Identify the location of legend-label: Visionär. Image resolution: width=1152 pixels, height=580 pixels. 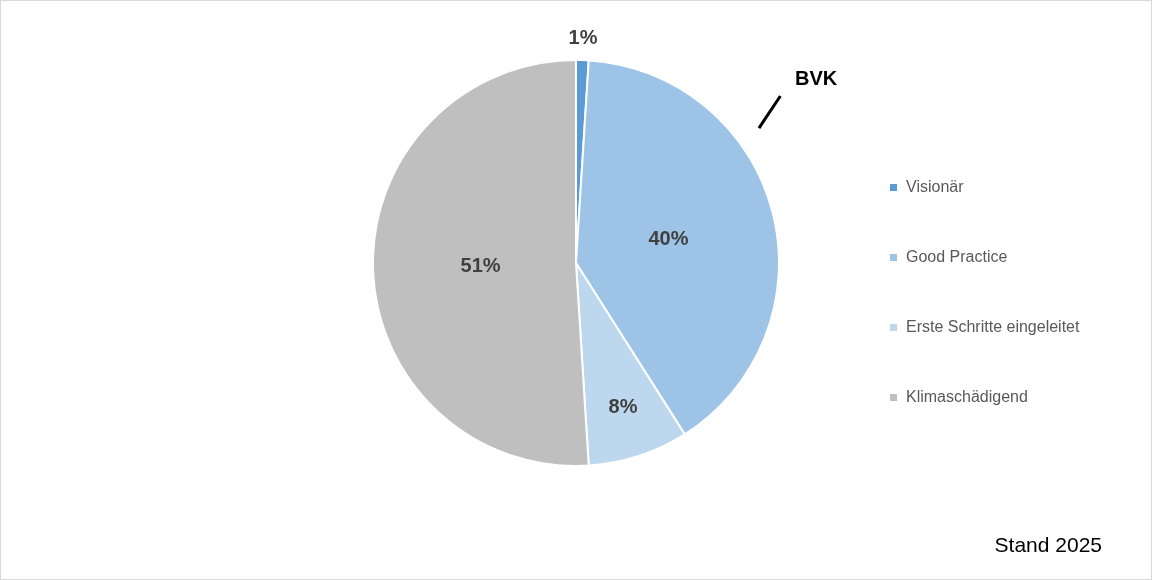
(935, 187).